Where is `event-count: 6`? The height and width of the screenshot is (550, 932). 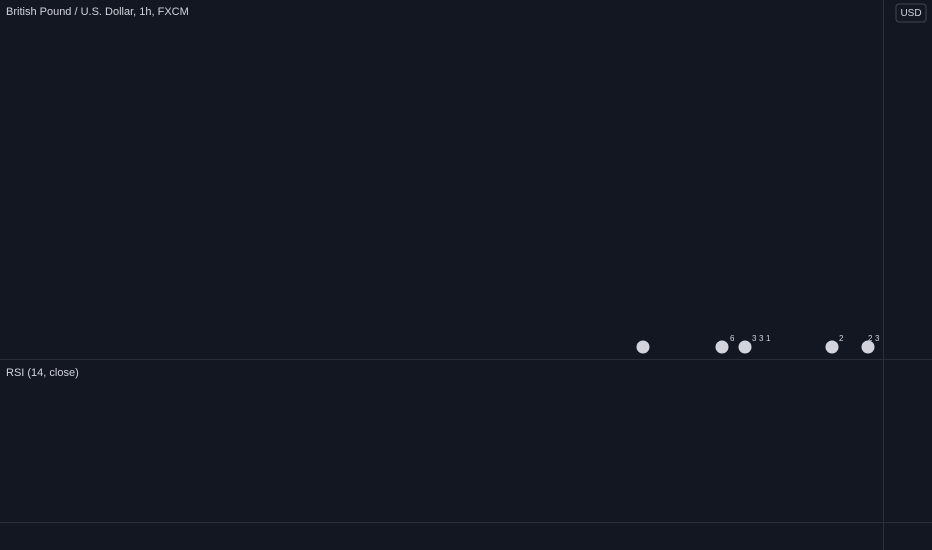
event-count: 6 is located at coordinates (732, 338).